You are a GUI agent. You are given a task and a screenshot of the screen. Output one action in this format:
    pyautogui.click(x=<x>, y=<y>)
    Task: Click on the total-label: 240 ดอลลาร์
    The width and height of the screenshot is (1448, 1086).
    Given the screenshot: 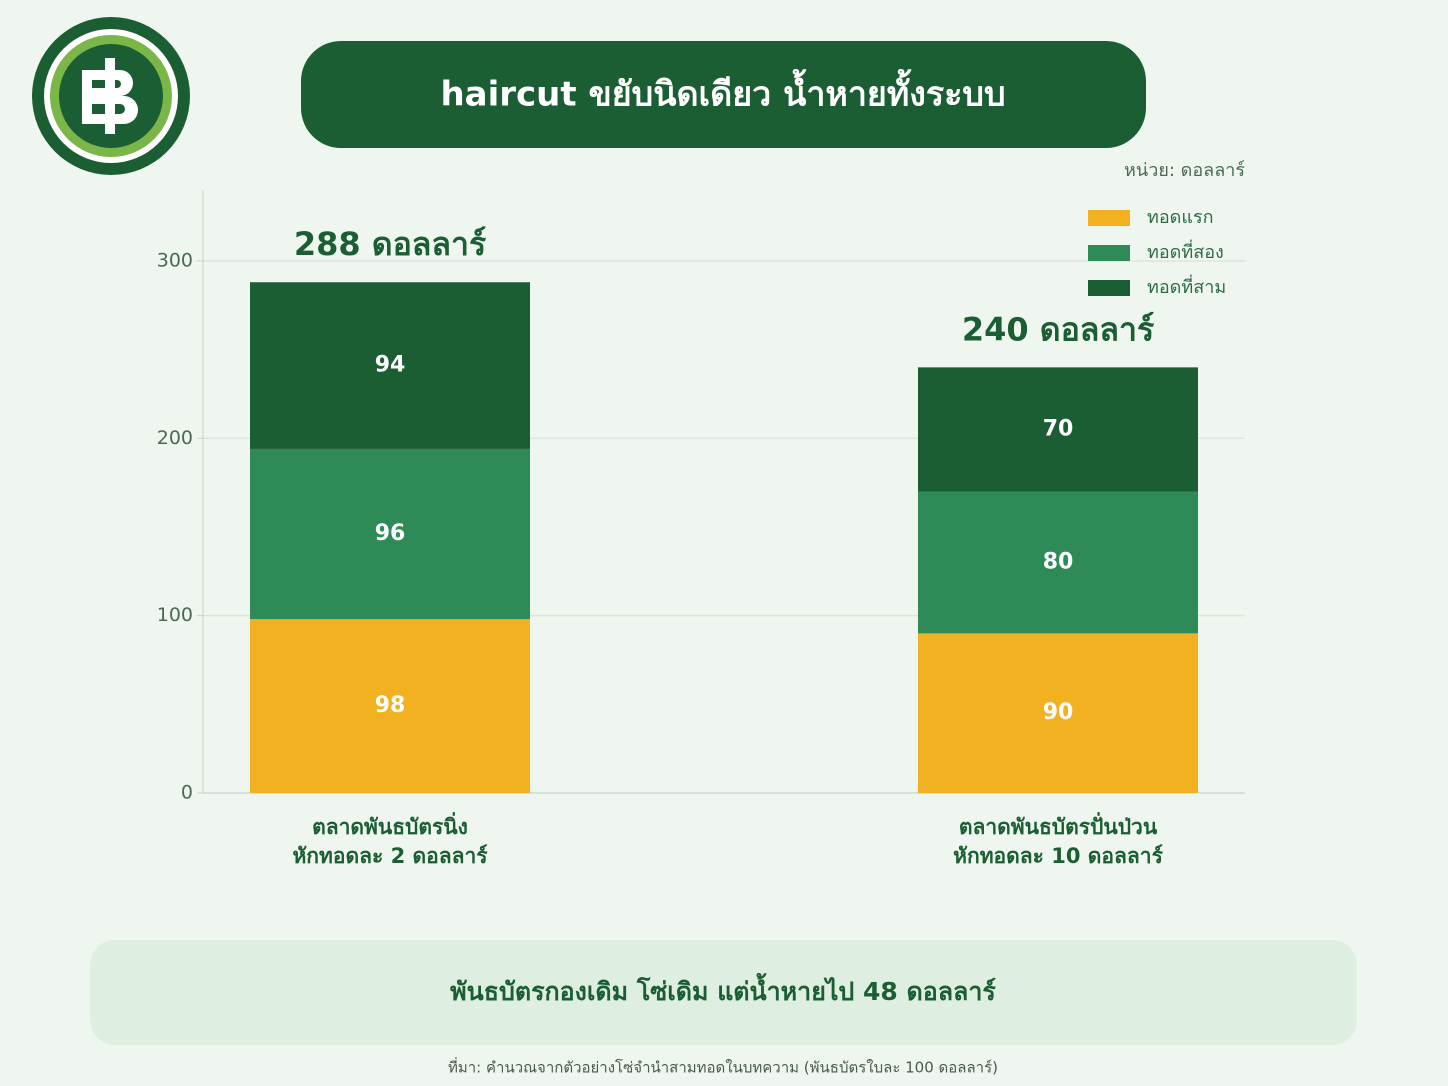 What is the action you would take?
    pyautogui.click(x=1058, y=329)
    